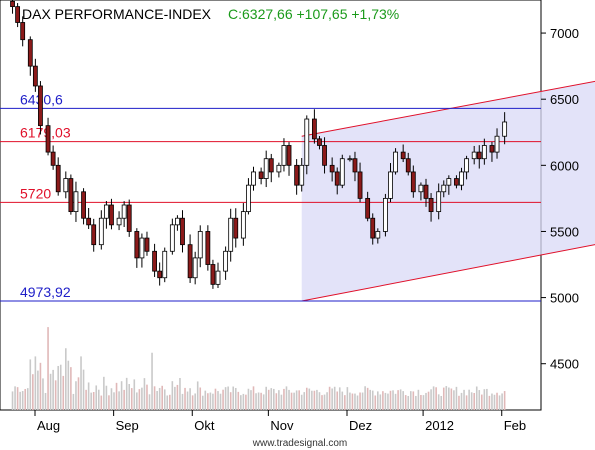 The height and width of the screenshot is (450, 595). Describe the element at coordinates (439, 425) in the screenshot. I see `x-tick-label: 2012` at that location.